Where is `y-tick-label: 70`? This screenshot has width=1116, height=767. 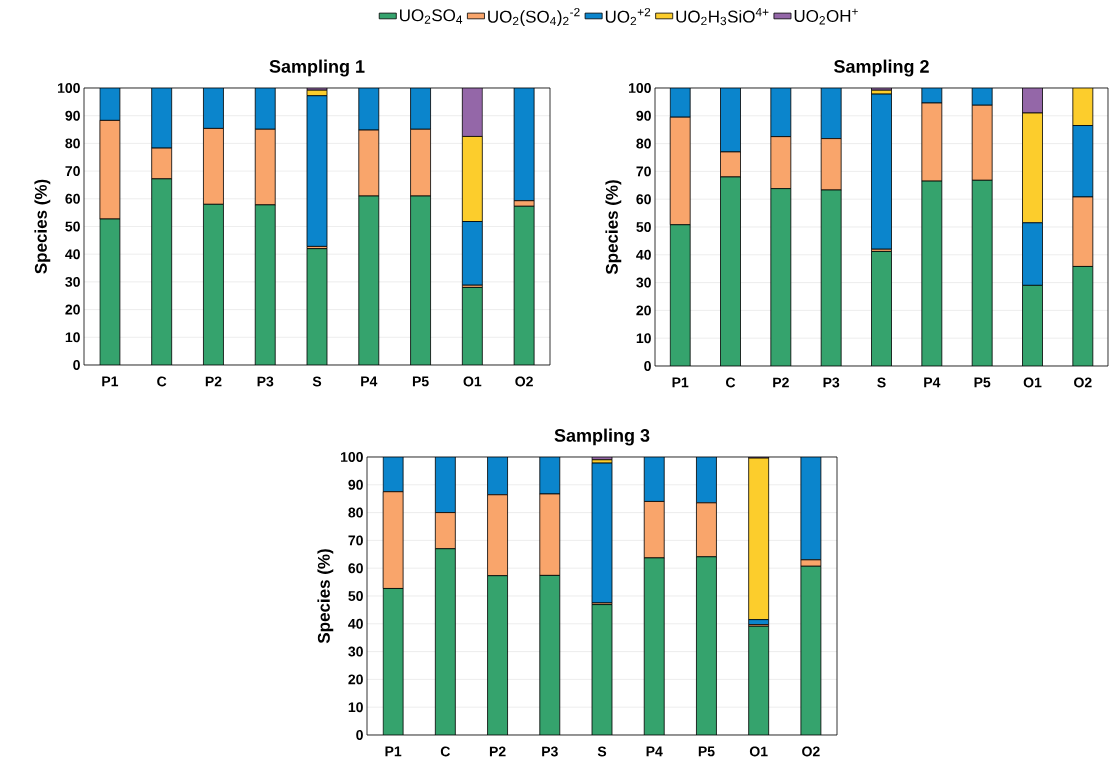 y-tick-label: 70 is located at coordinates (643, 171).